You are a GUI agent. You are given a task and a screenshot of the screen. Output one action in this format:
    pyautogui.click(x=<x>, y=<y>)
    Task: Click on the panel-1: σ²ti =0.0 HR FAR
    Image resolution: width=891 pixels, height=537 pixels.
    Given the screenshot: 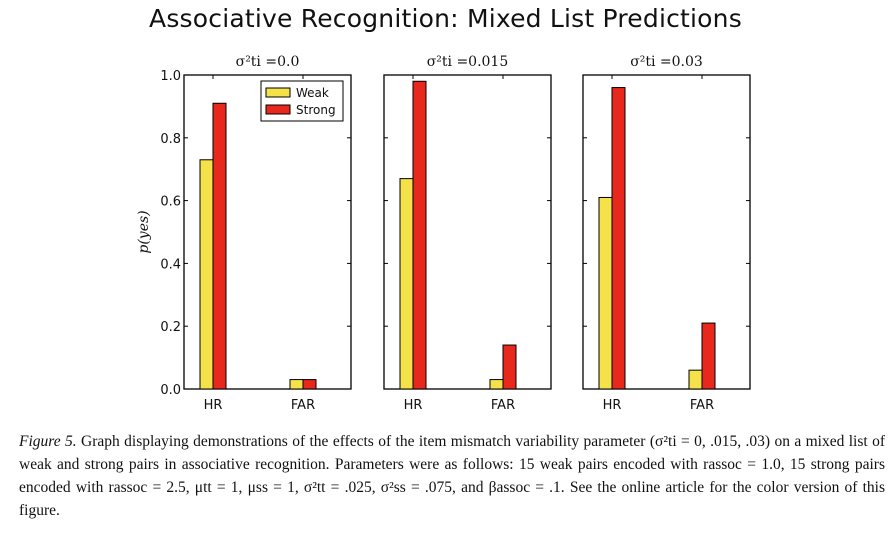 What is the action you would take?
    pyautogui.click(x=267, y=233)
    